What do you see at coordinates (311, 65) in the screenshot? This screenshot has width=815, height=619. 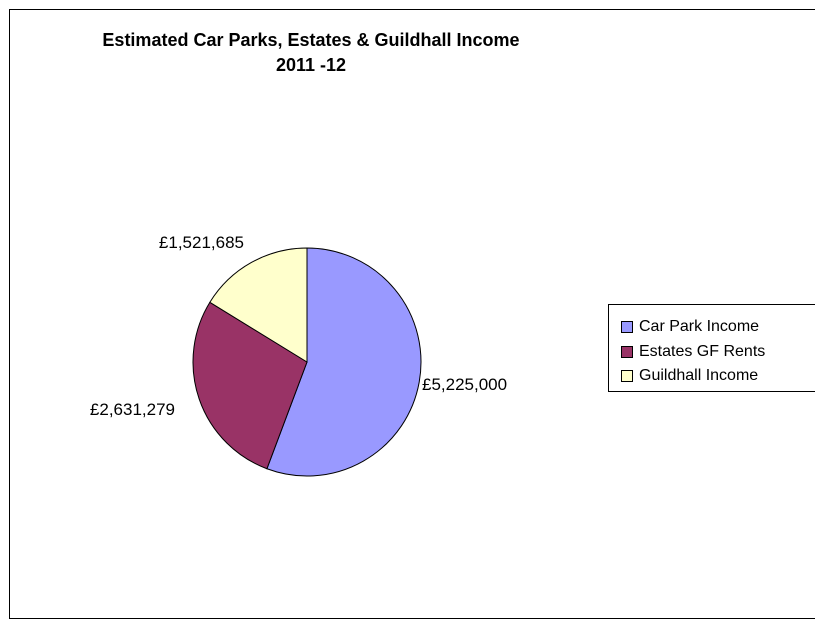 I see `chart-subtitle: 2011 -12` at bounding box center [311, 65].